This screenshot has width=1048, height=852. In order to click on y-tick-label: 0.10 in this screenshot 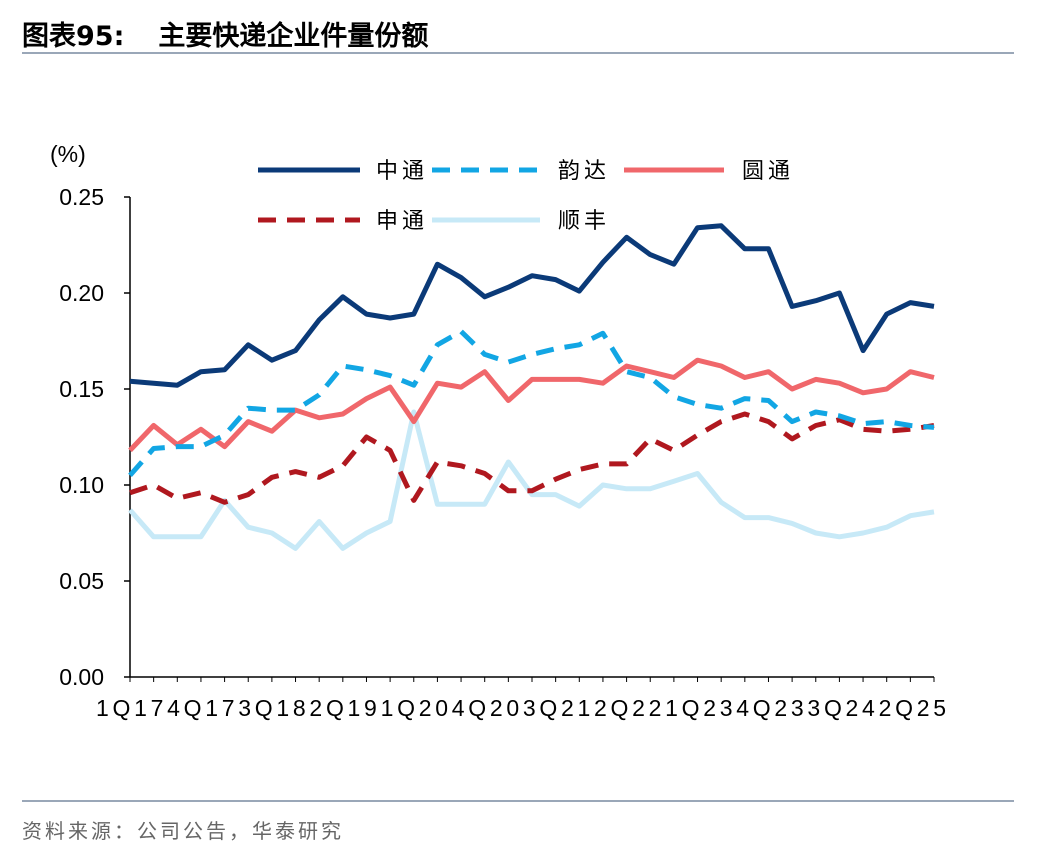, I will do `click(81, 485)`.